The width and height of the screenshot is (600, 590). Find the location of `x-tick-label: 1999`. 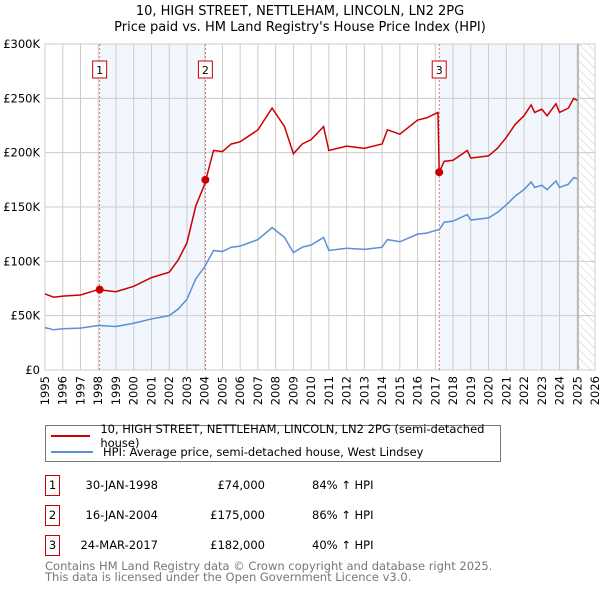

x-tick-label: 1999 is located at coordinates (116, 390).